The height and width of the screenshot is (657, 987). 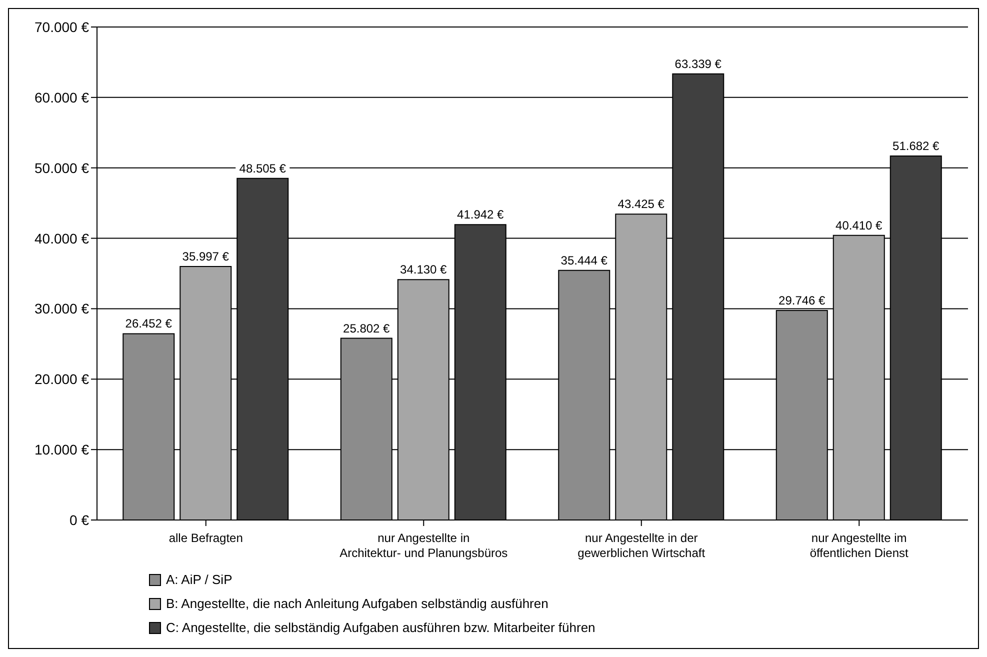 I want to click on x-tick-label: nur Angestellte im öffentlichen Dienst, so click(x=860, y=545).